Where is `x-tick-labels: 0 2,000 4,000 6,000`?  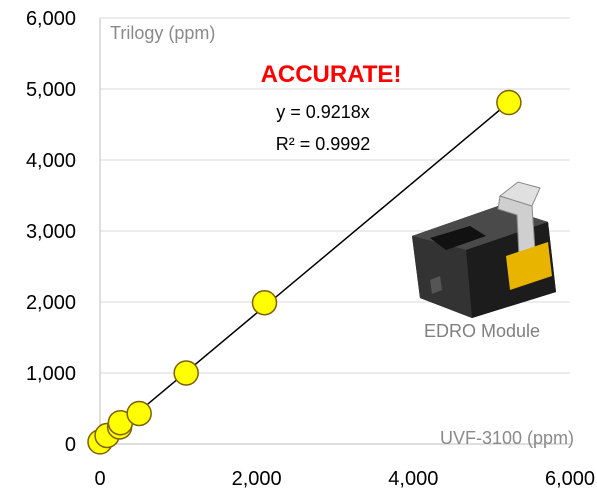
x-tick-labels: 0 2,000 4,000 6,000 is located at coordinates (344, 479).